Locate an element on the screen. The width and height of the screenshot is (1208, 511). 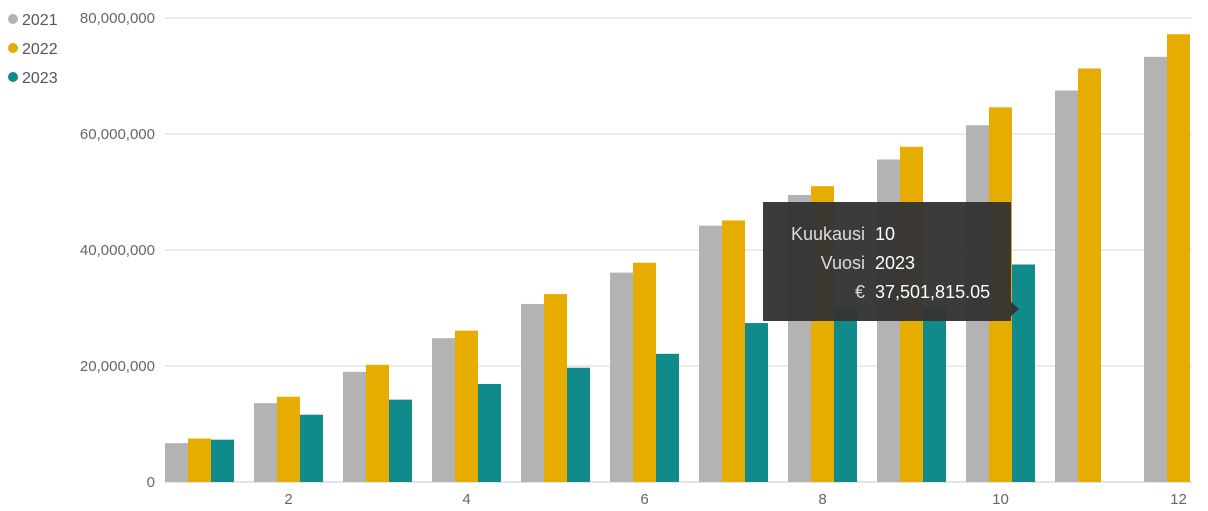
legend: 2021 2022 2023 is located at coordinates (33, 49).